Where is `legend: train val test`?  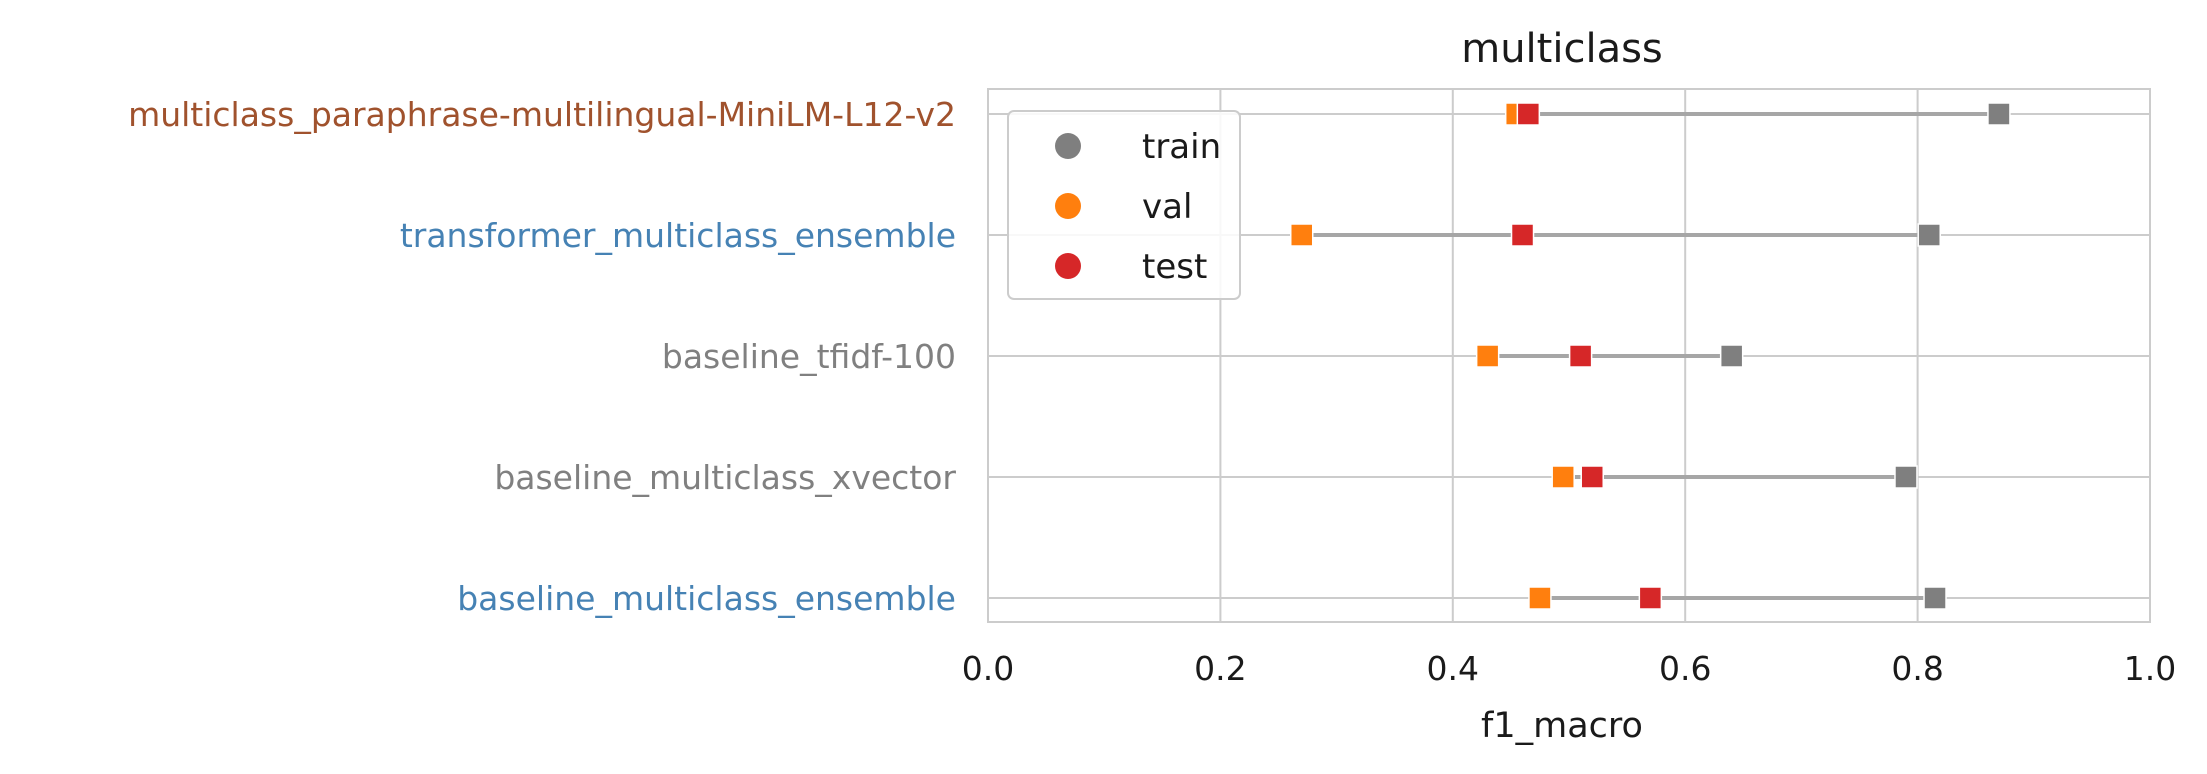 legend: train val test is located at coordinates (1124, 205).